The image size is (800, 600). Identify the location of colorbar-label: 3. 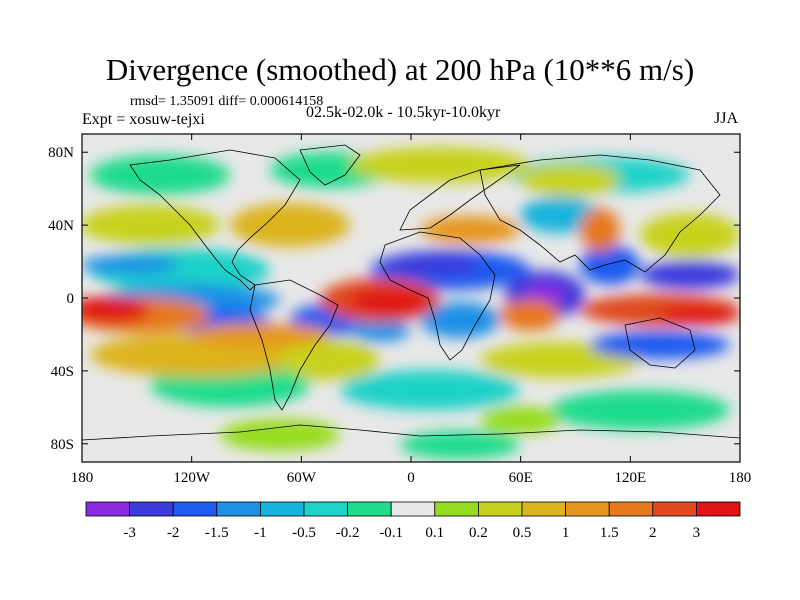
(697, 533).